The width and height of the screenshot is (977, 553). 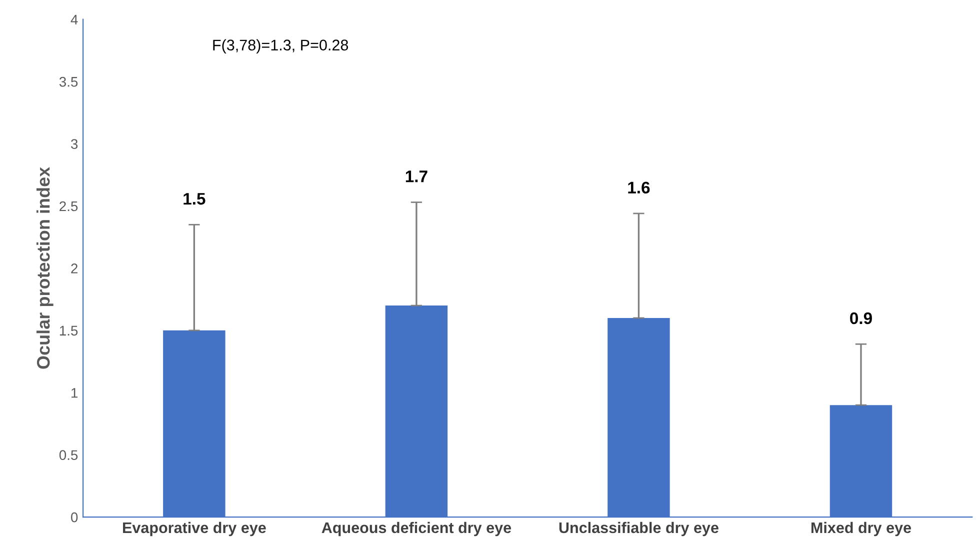 What do you see at coordinates (638, 529) in the screenshot?
I see `x-tick-label: Unclassifiable dry eye` at bounding box center [638, 529].